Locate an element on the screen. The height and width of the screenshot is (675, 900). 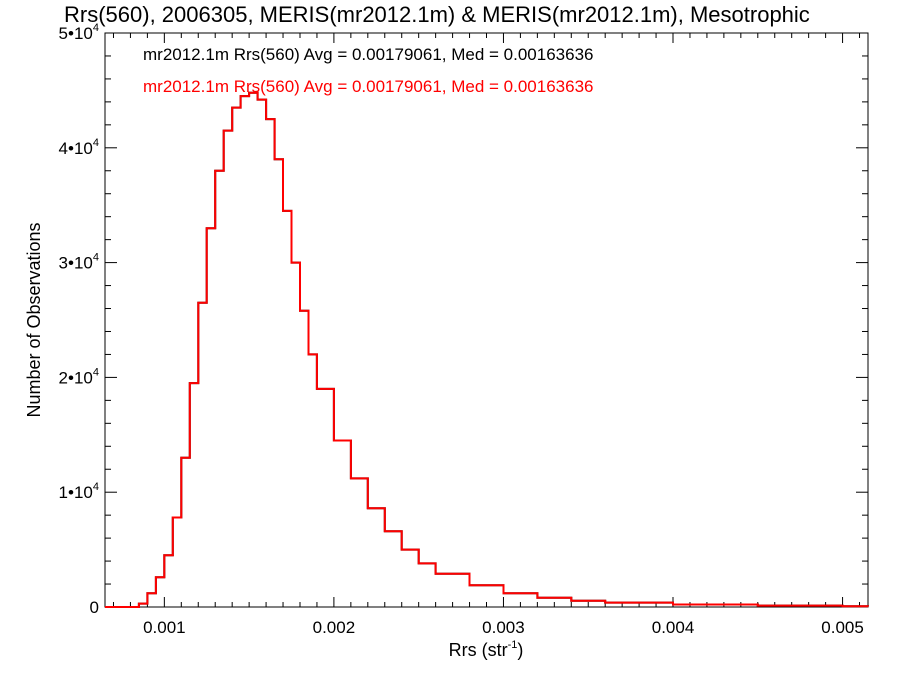
y-tick-label: 3•104 is located at coordinates (79, 262).